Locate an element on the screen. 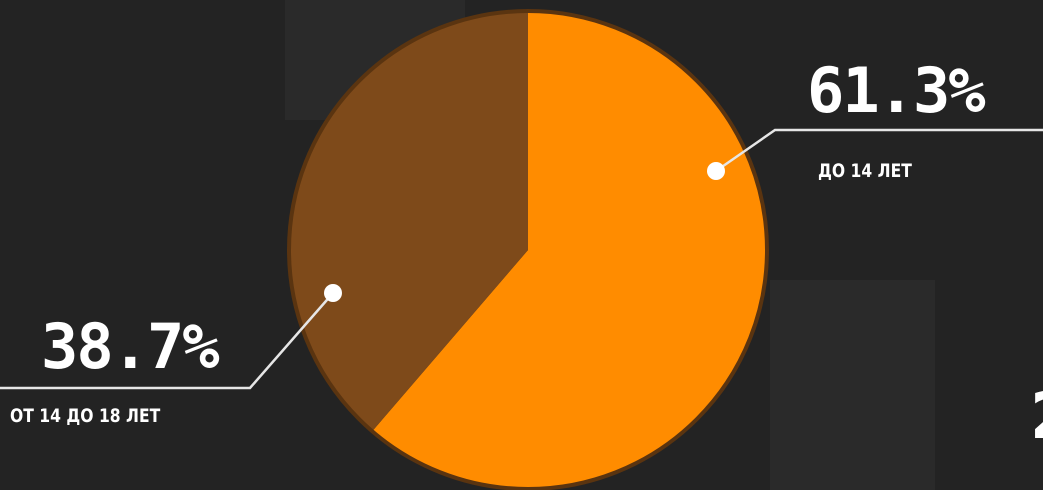  slice-value-label: 38.7% is located at coordinates (130, 346).